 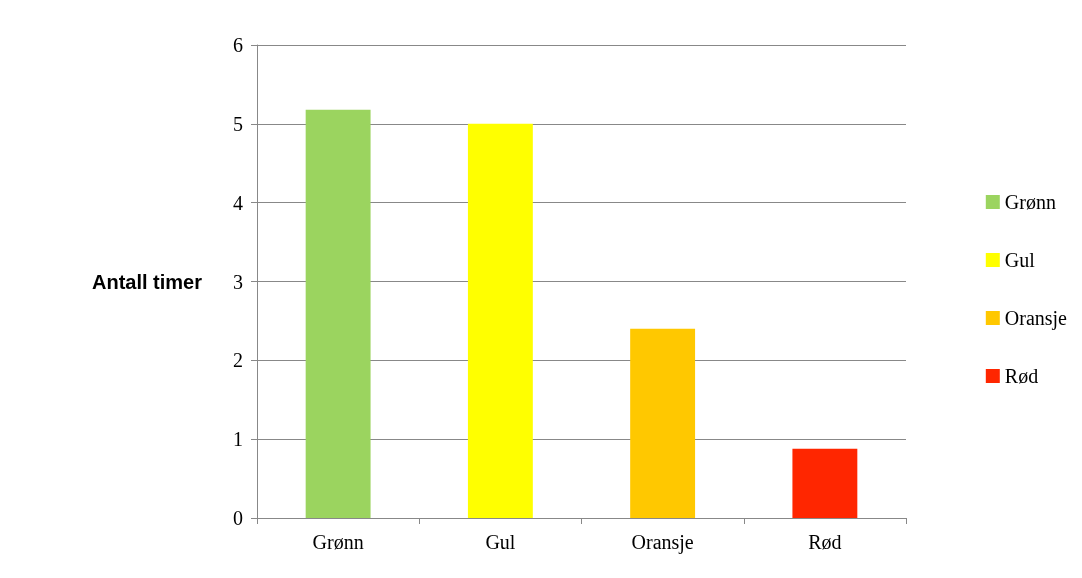 What do you see at coordinates (500, 542) in the screenshot?
I see `x-tick-label: Gul` at bounding box center [500, 542].